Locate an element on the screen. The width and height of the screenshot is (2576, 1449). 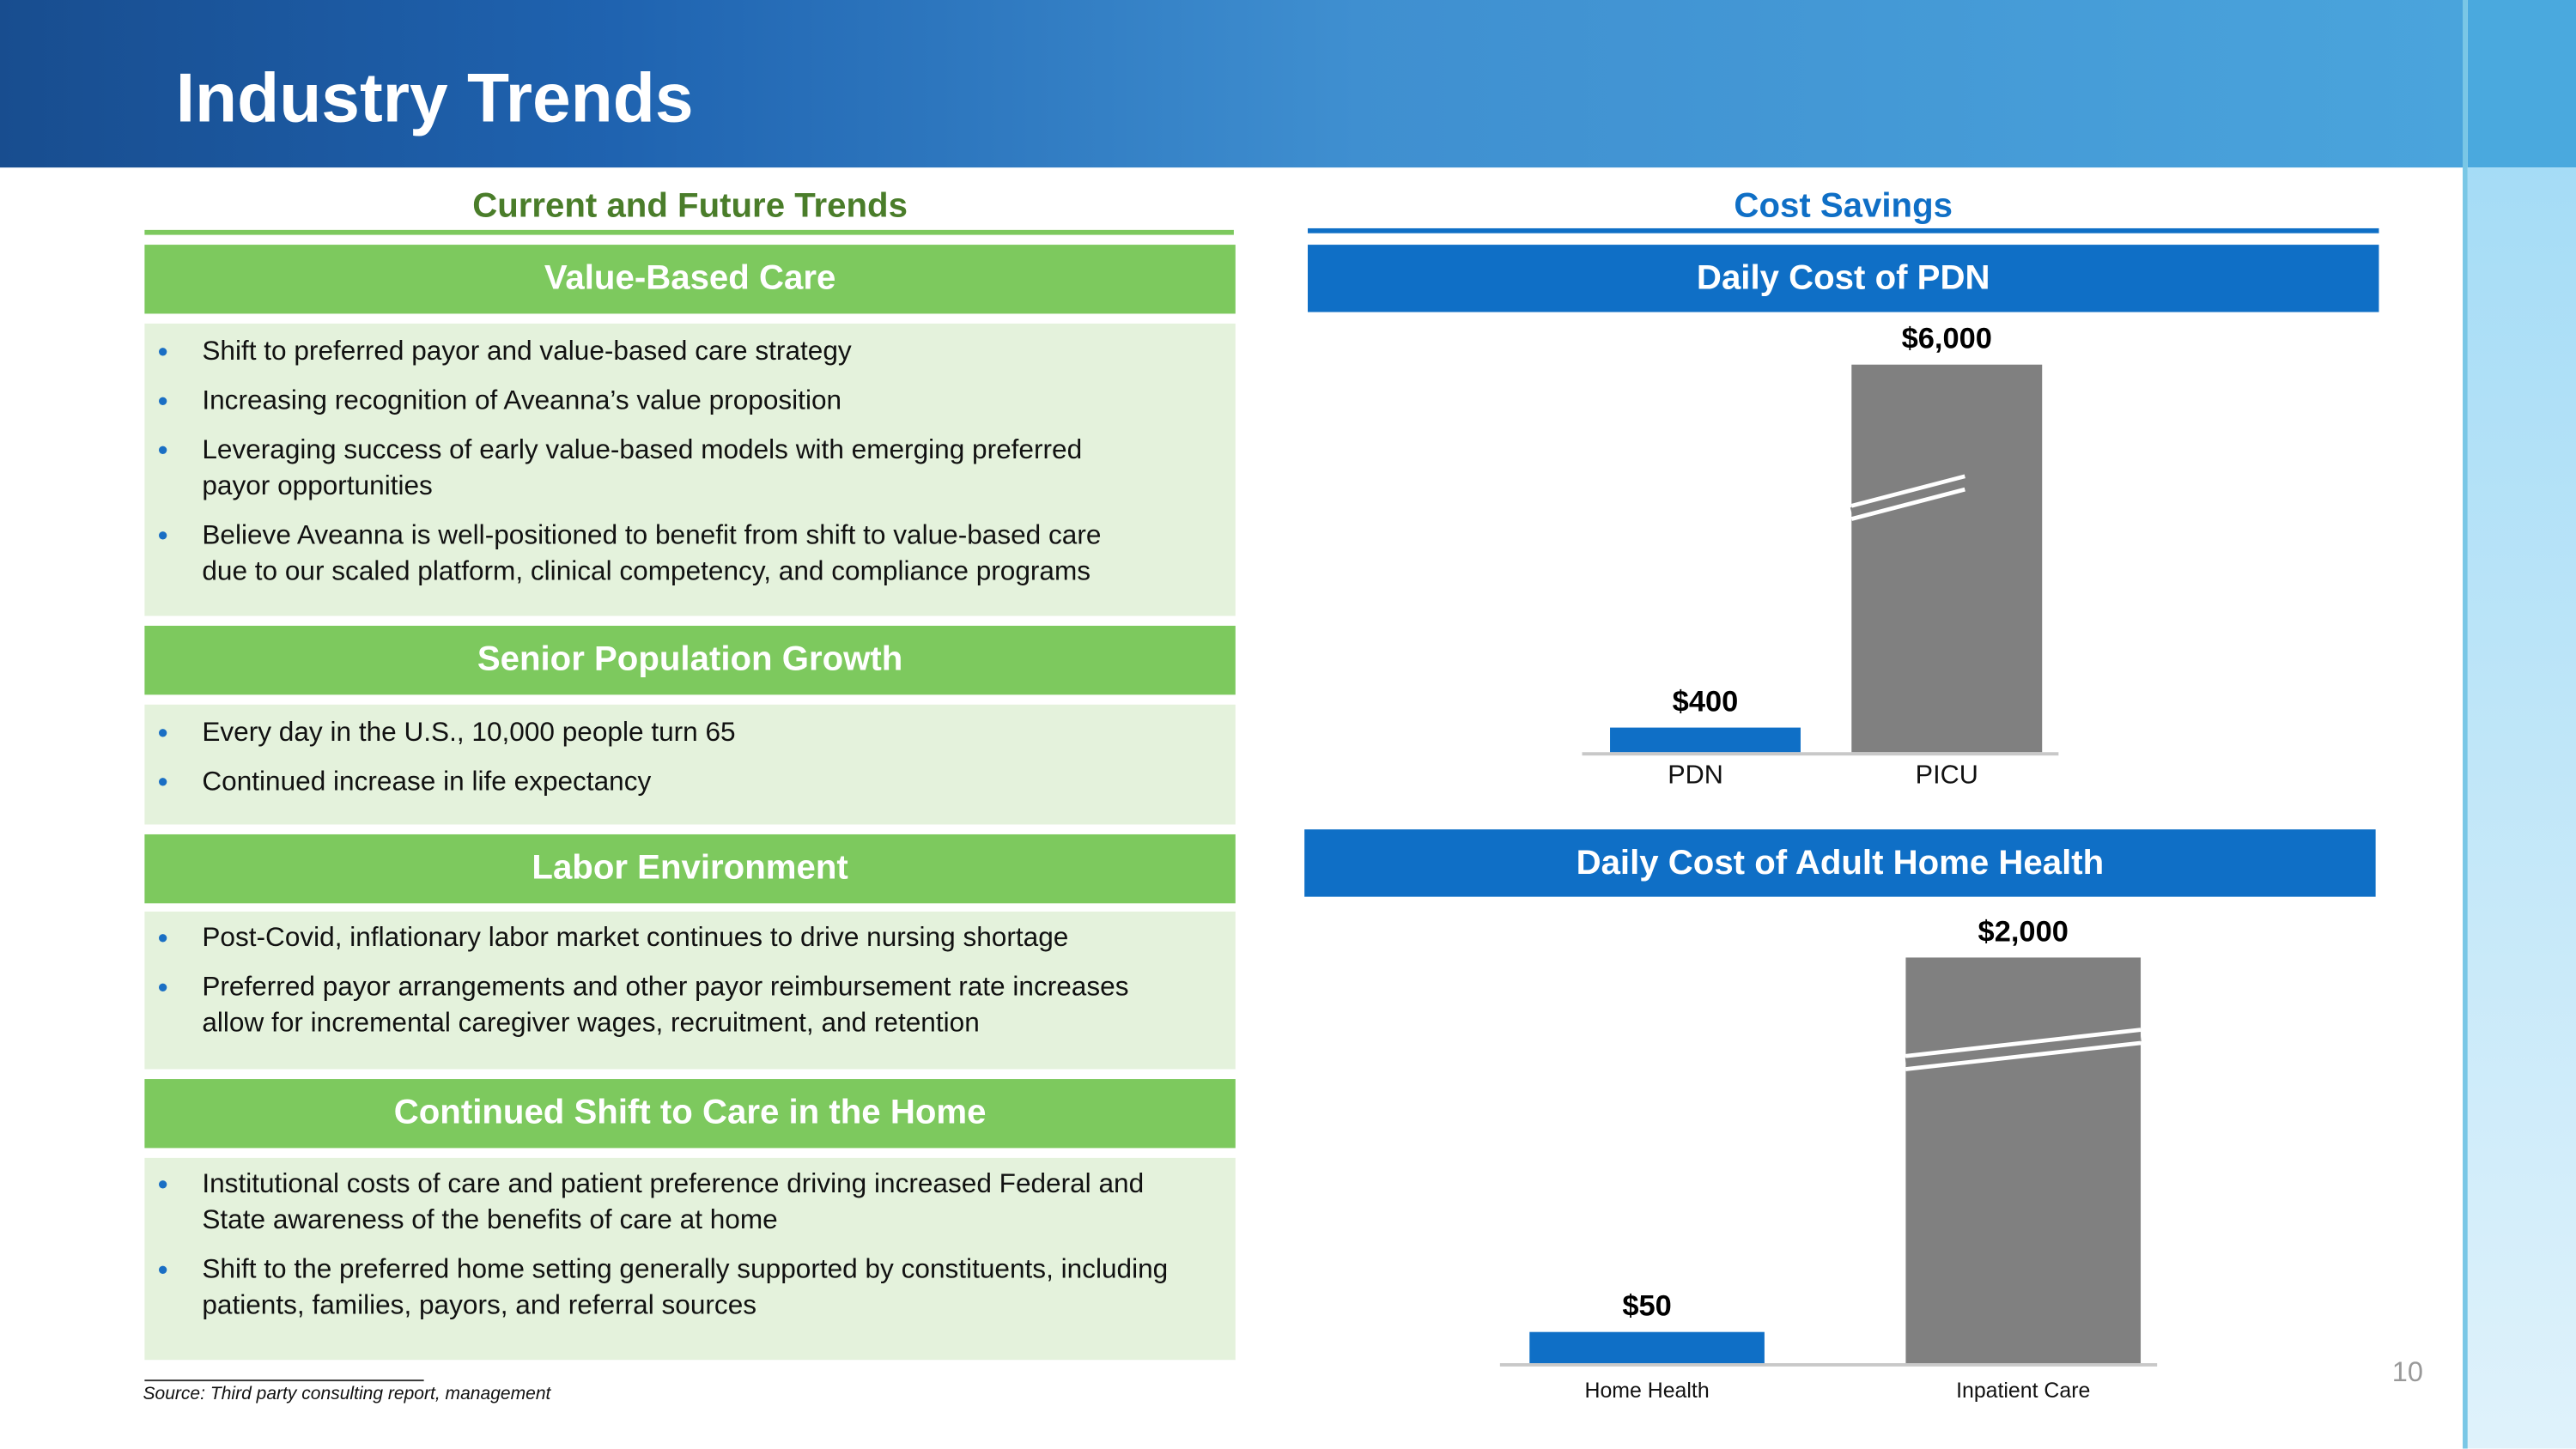
chart-1-title: Daily Cost of PDN is located at coordinates (1843, 278).